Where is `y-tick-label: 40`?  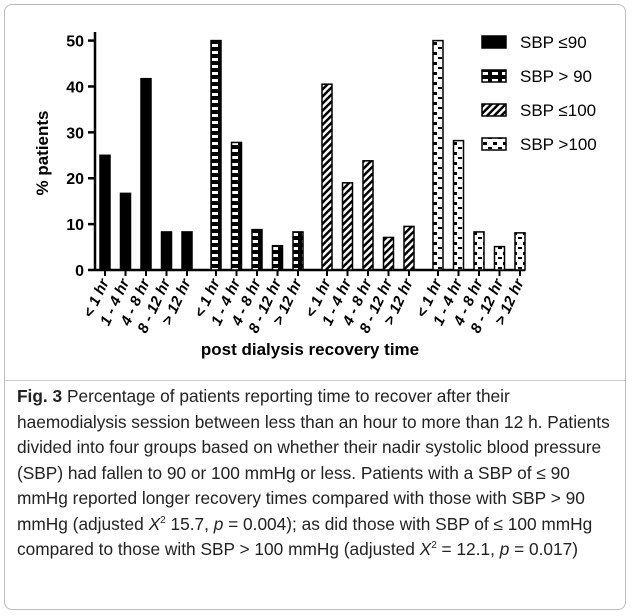 y-tick-label: 40 is located at coordinates (75, 87).